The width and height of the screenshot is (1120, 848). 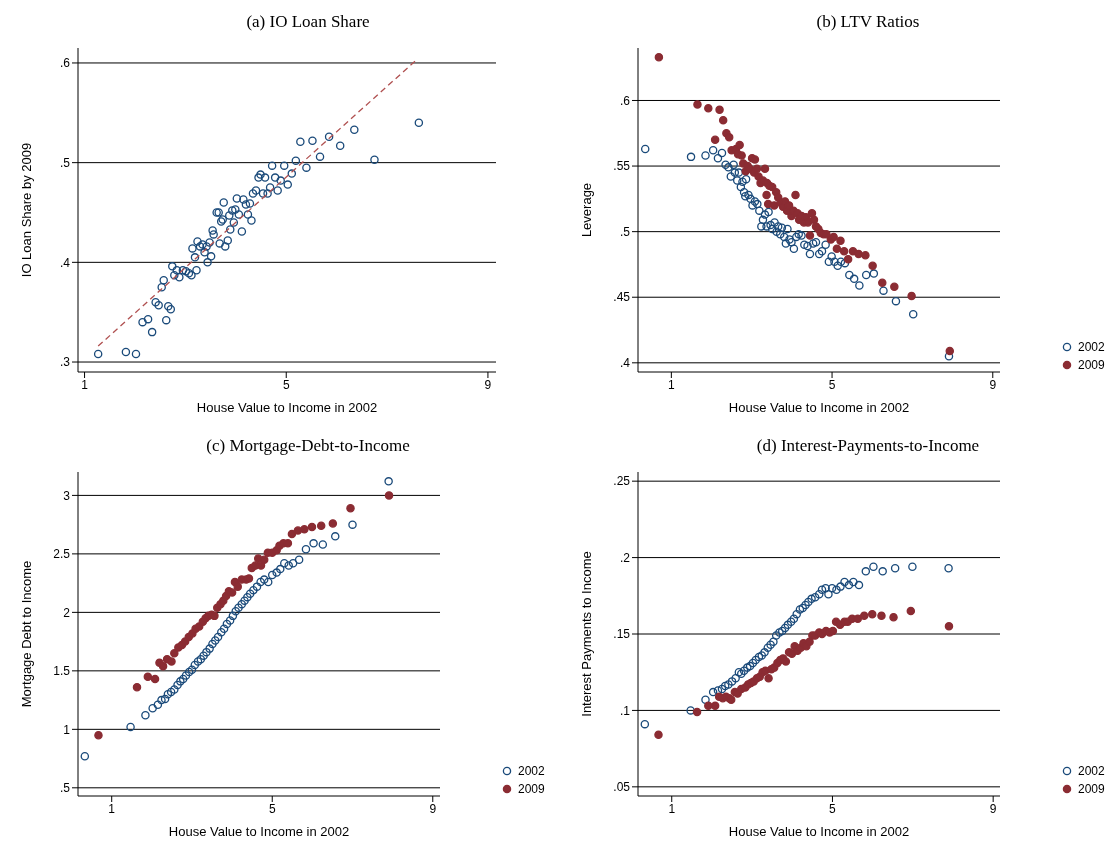 What do you see at coordinates (67, 495) in the screenshot?
I see `y-tick-label: 3` at bounding box center [67, 495].